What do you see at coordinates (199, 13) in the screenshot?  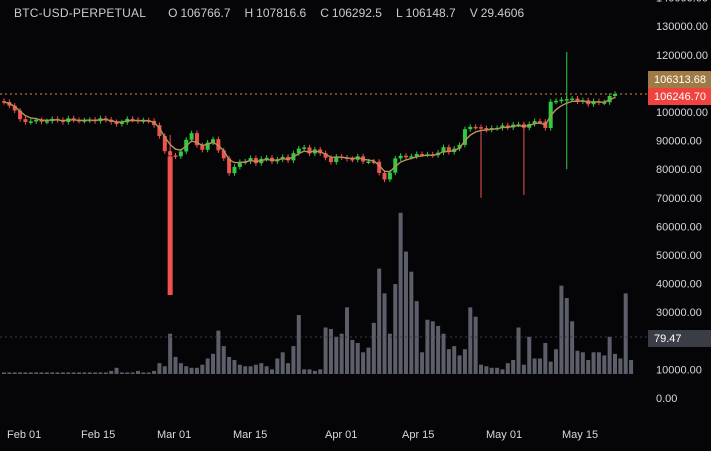 I see `open-value: O 106766.7` at bounding box center [199, 13].